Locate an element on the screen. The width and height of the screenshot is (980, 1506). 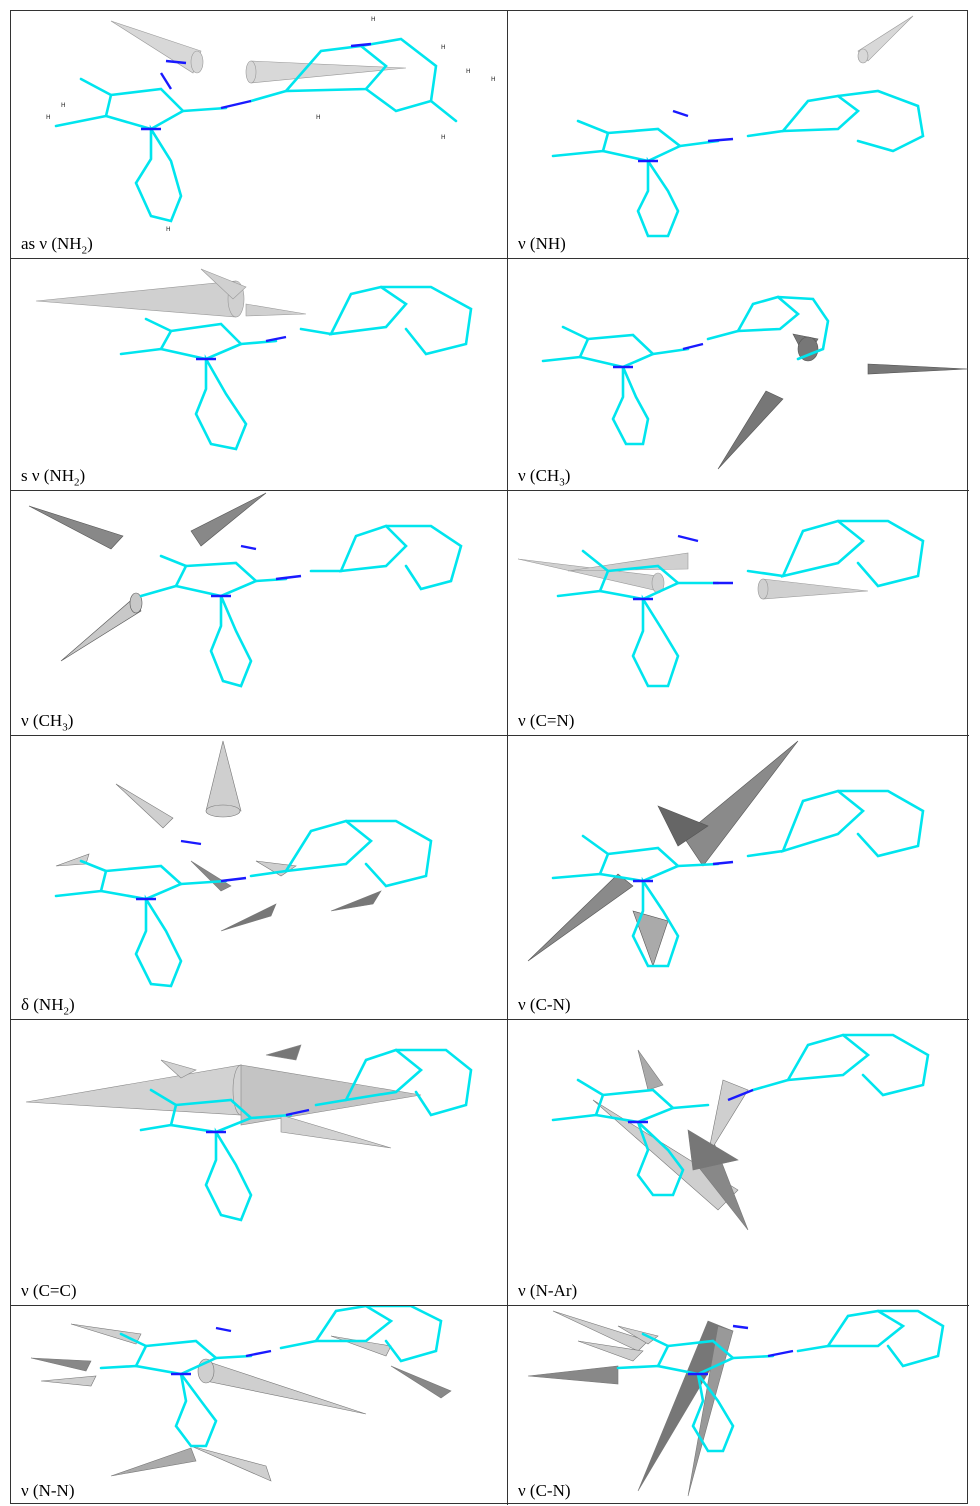
panel-caption: ν (C=N) is located at coordinates (546, 720).